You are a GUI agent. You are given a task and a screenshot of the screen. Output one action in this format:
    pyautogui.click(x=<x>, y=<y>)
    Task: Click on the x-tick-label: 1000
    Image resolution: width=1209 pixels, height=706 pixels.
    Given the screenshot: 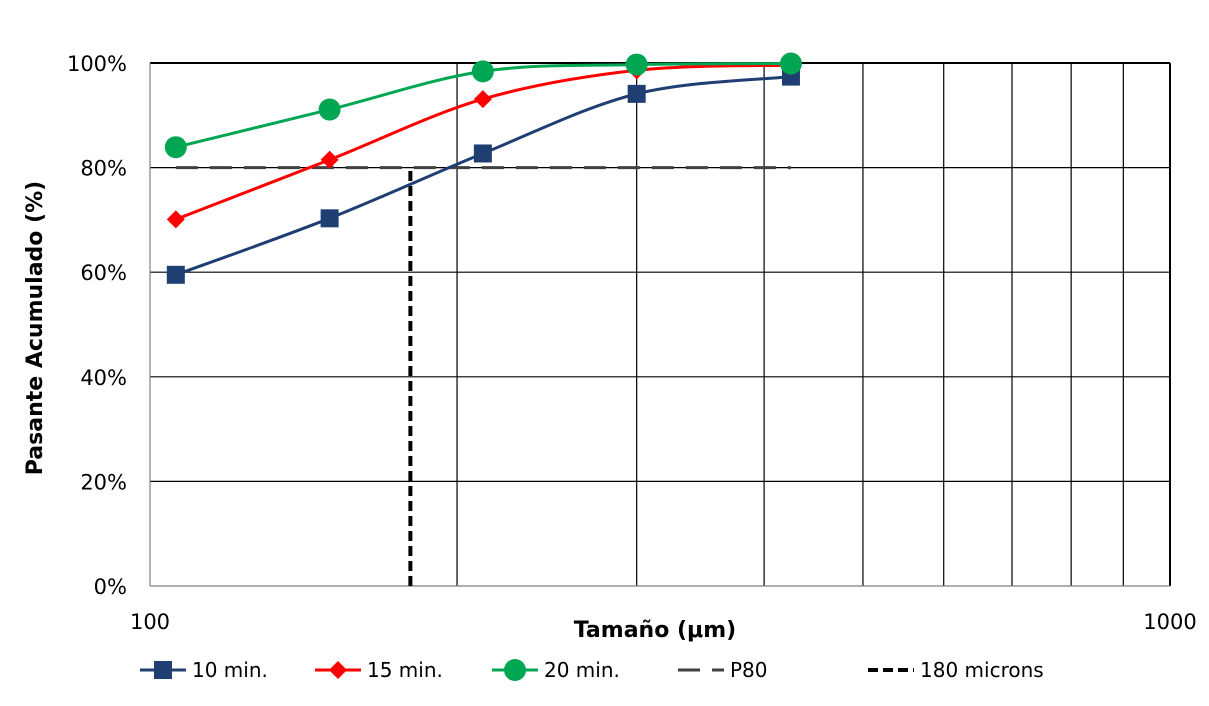 What is the action you would take?
    pyautogui.click(x=1169, y=622)
    